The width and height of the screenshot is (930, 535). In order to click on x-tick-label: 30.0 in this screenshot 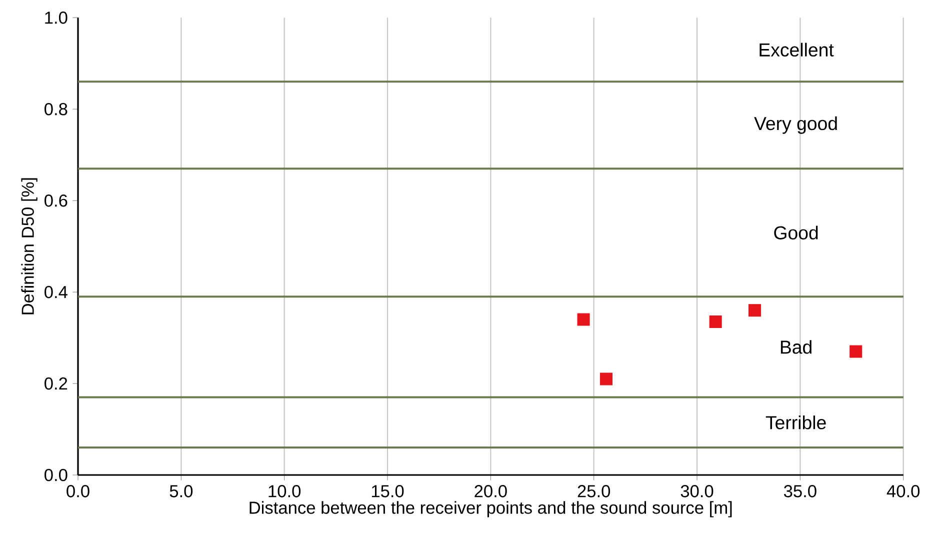, I will do `click(697, 491)`.